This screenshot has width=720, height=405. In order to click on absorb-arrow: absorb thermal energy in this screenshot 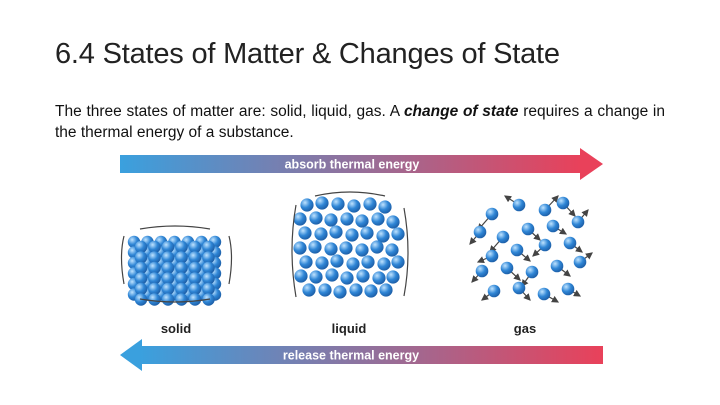, I will do `click(361, 164)`.